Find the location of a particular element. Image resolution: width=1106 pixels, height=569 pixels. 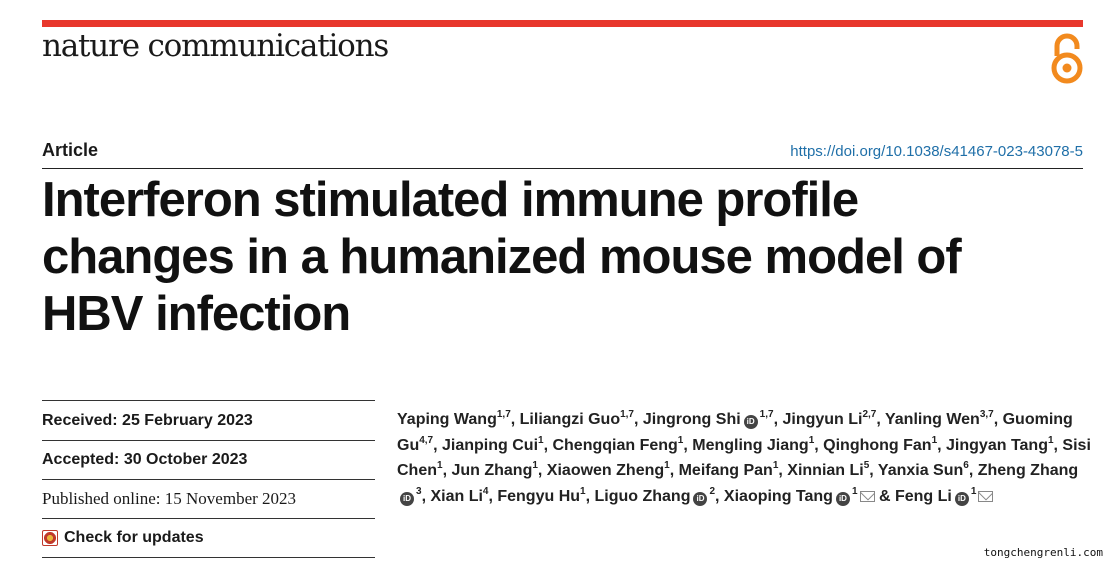

author: Chengqian Feng1 is located at coordinates (618, 444).